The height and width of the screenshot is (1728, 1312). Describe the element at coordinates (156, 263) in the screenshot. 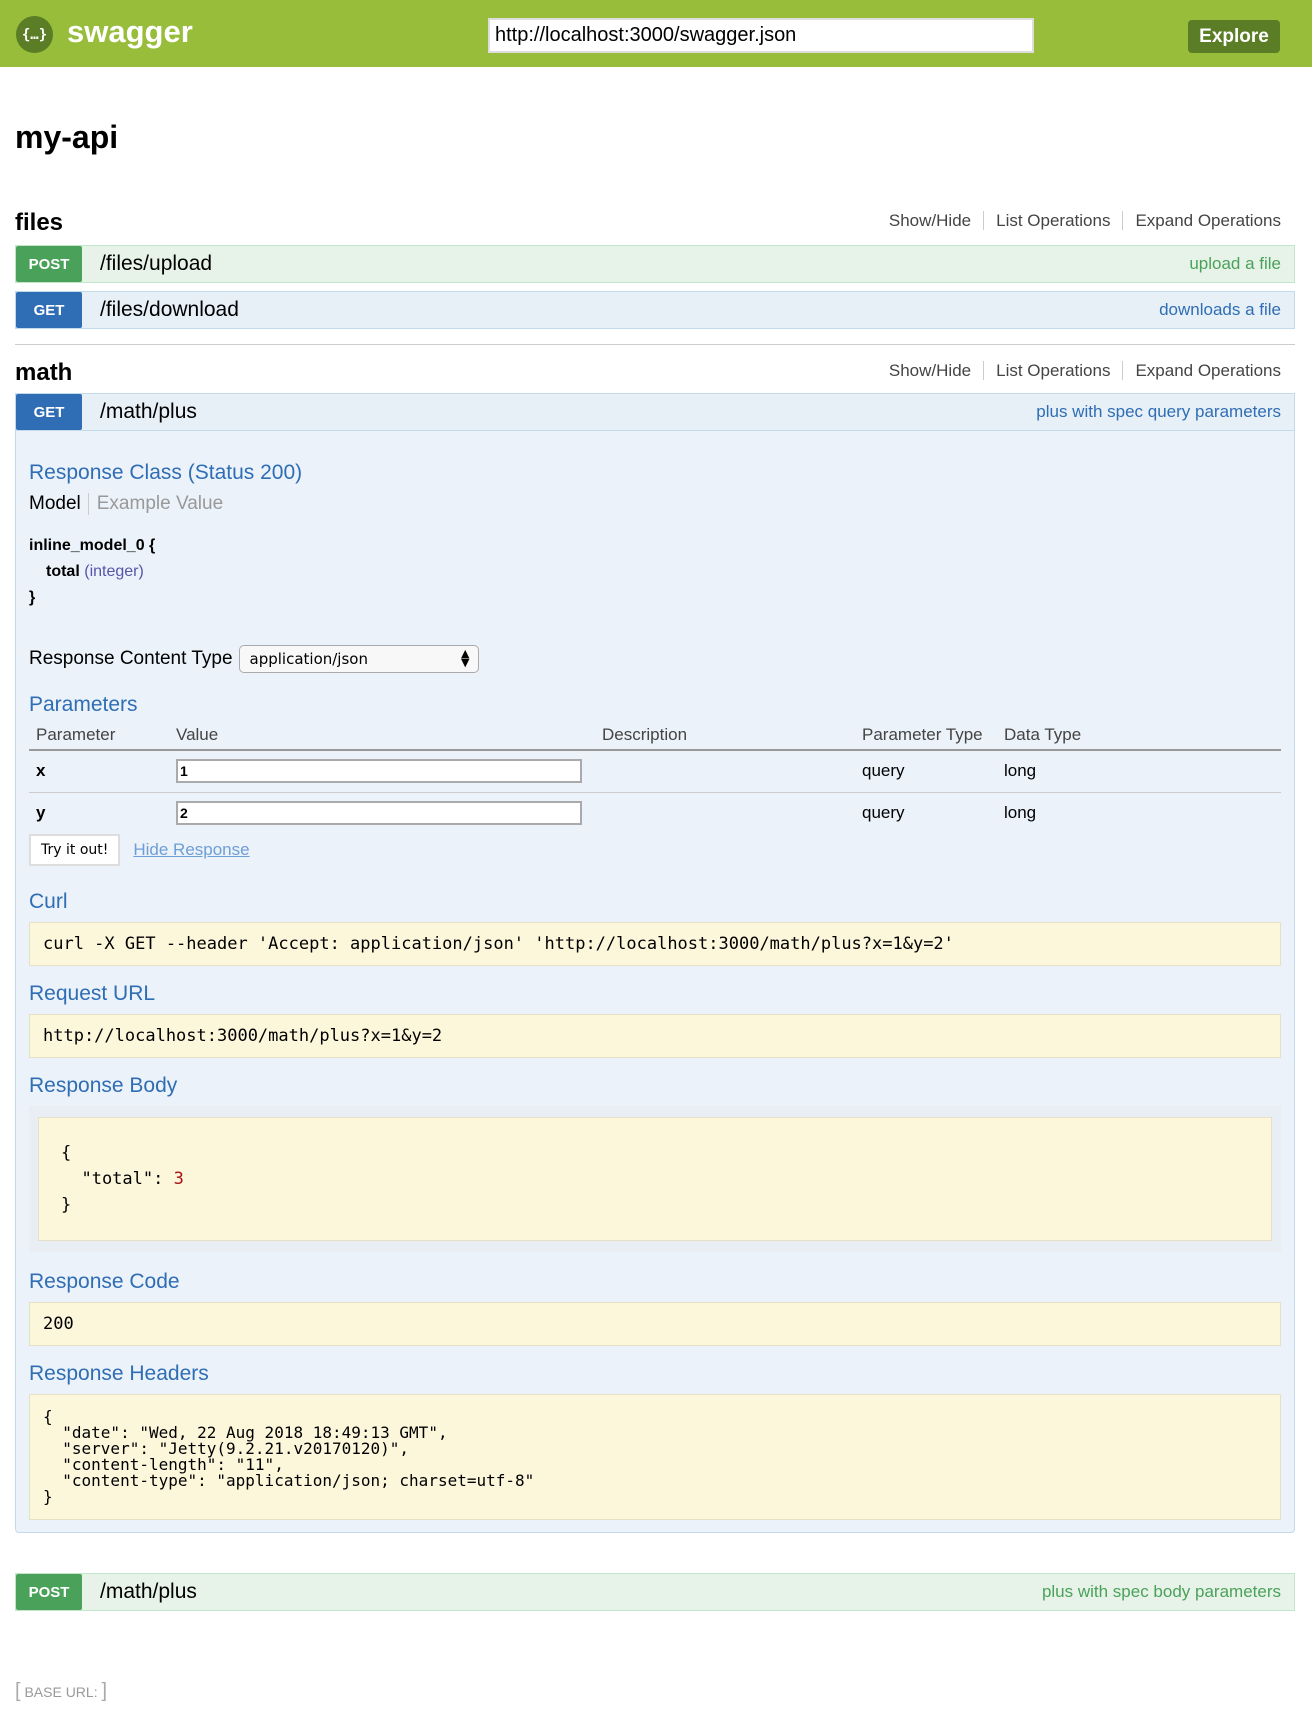

I see `operation-path: /files/upload` at that location.